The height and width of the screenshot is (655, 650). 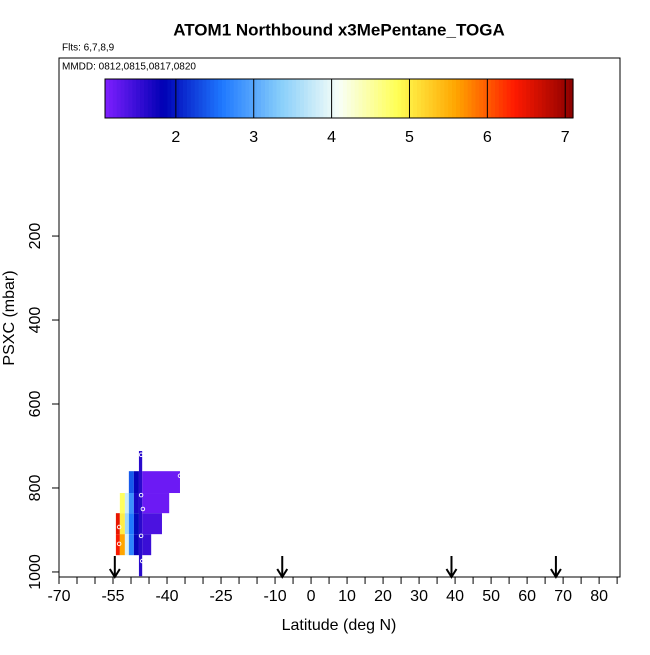 What do you see at coordinates (112, 596) in the screenshot?
I see `x-tick-label: -55` at bounding box center [112, 596].